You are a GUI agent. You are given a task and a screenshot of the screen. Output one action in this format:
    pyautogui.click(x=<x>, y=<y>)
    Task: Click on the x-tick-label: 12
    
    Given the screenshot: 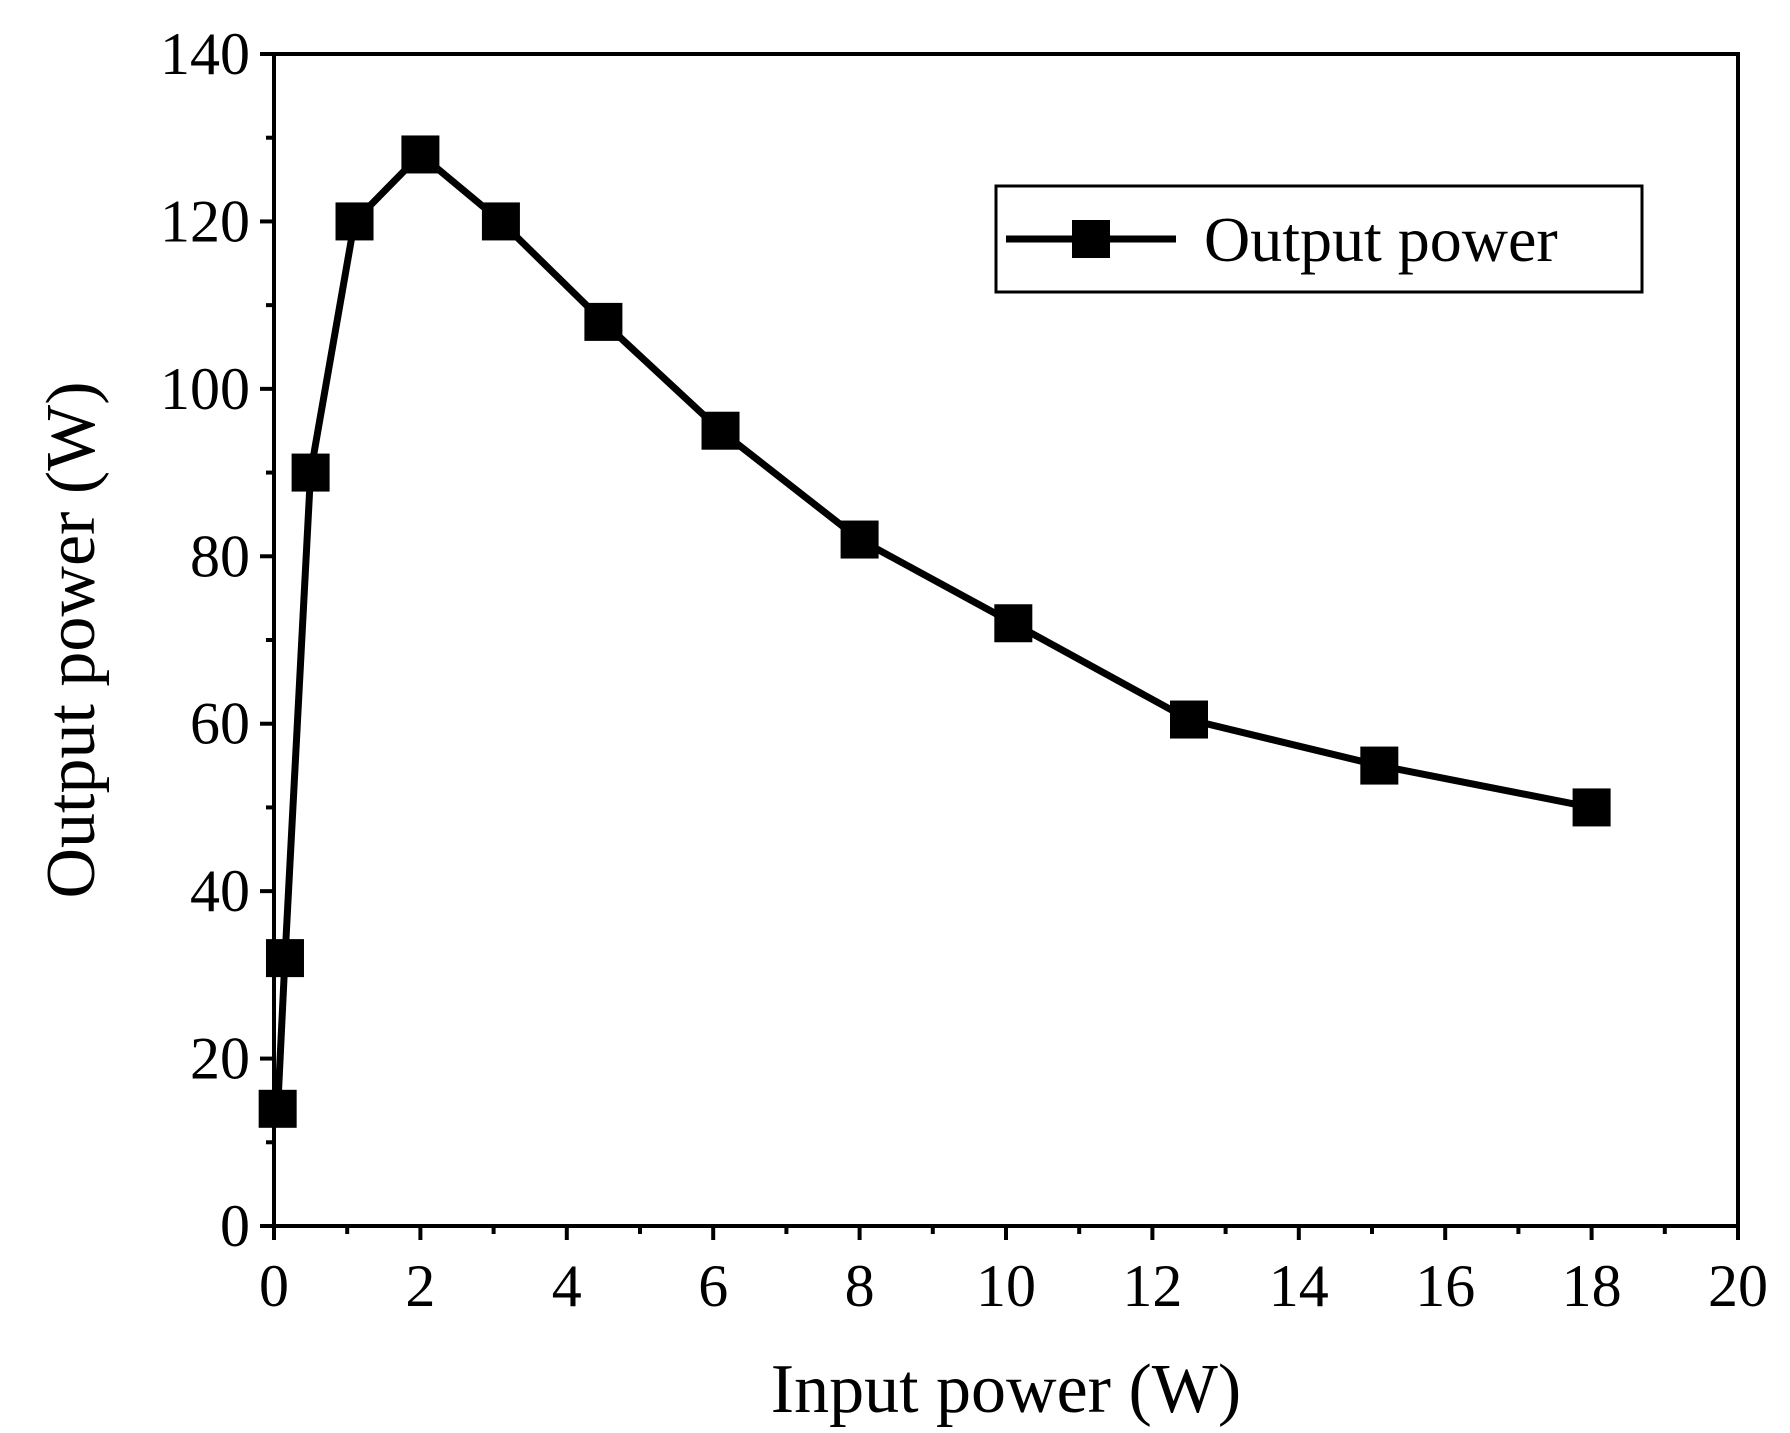 What is the action you would take?
    pyautogui.click(x=1152, y=1286)
    